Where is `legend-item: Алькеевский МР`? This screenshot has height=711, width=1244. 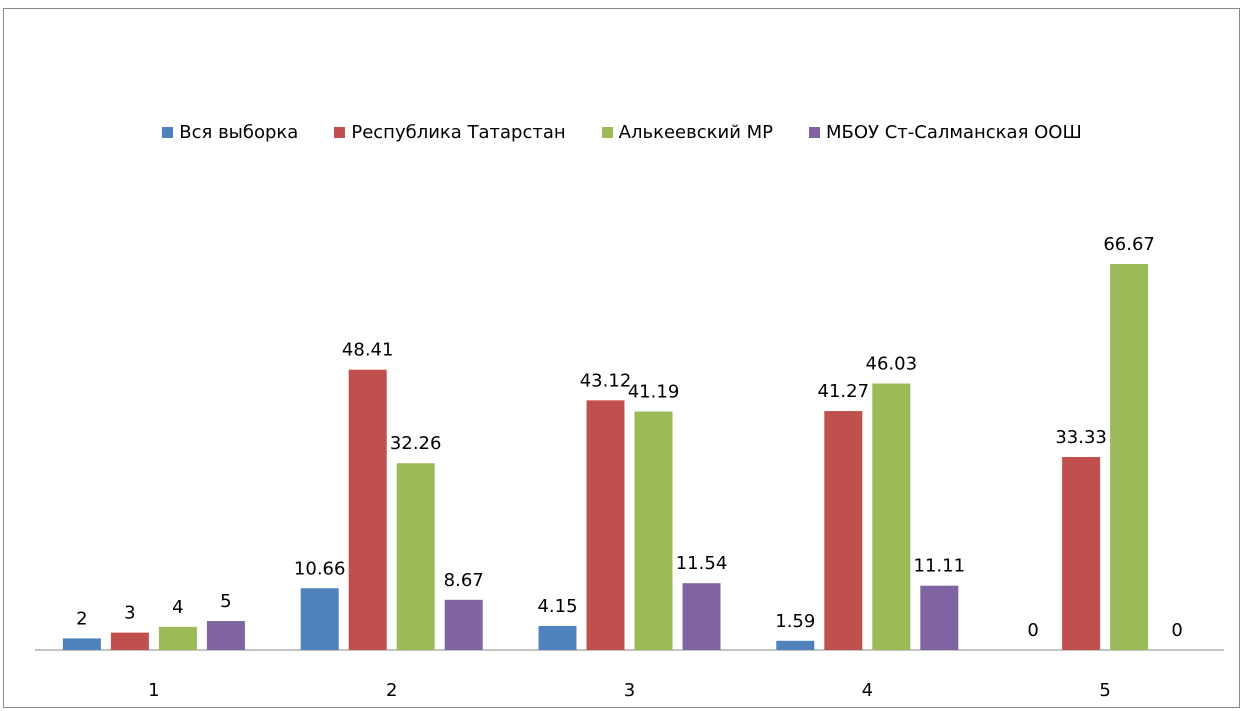
legend-item: Алькеевский МР is located at coordinates (687, 132).